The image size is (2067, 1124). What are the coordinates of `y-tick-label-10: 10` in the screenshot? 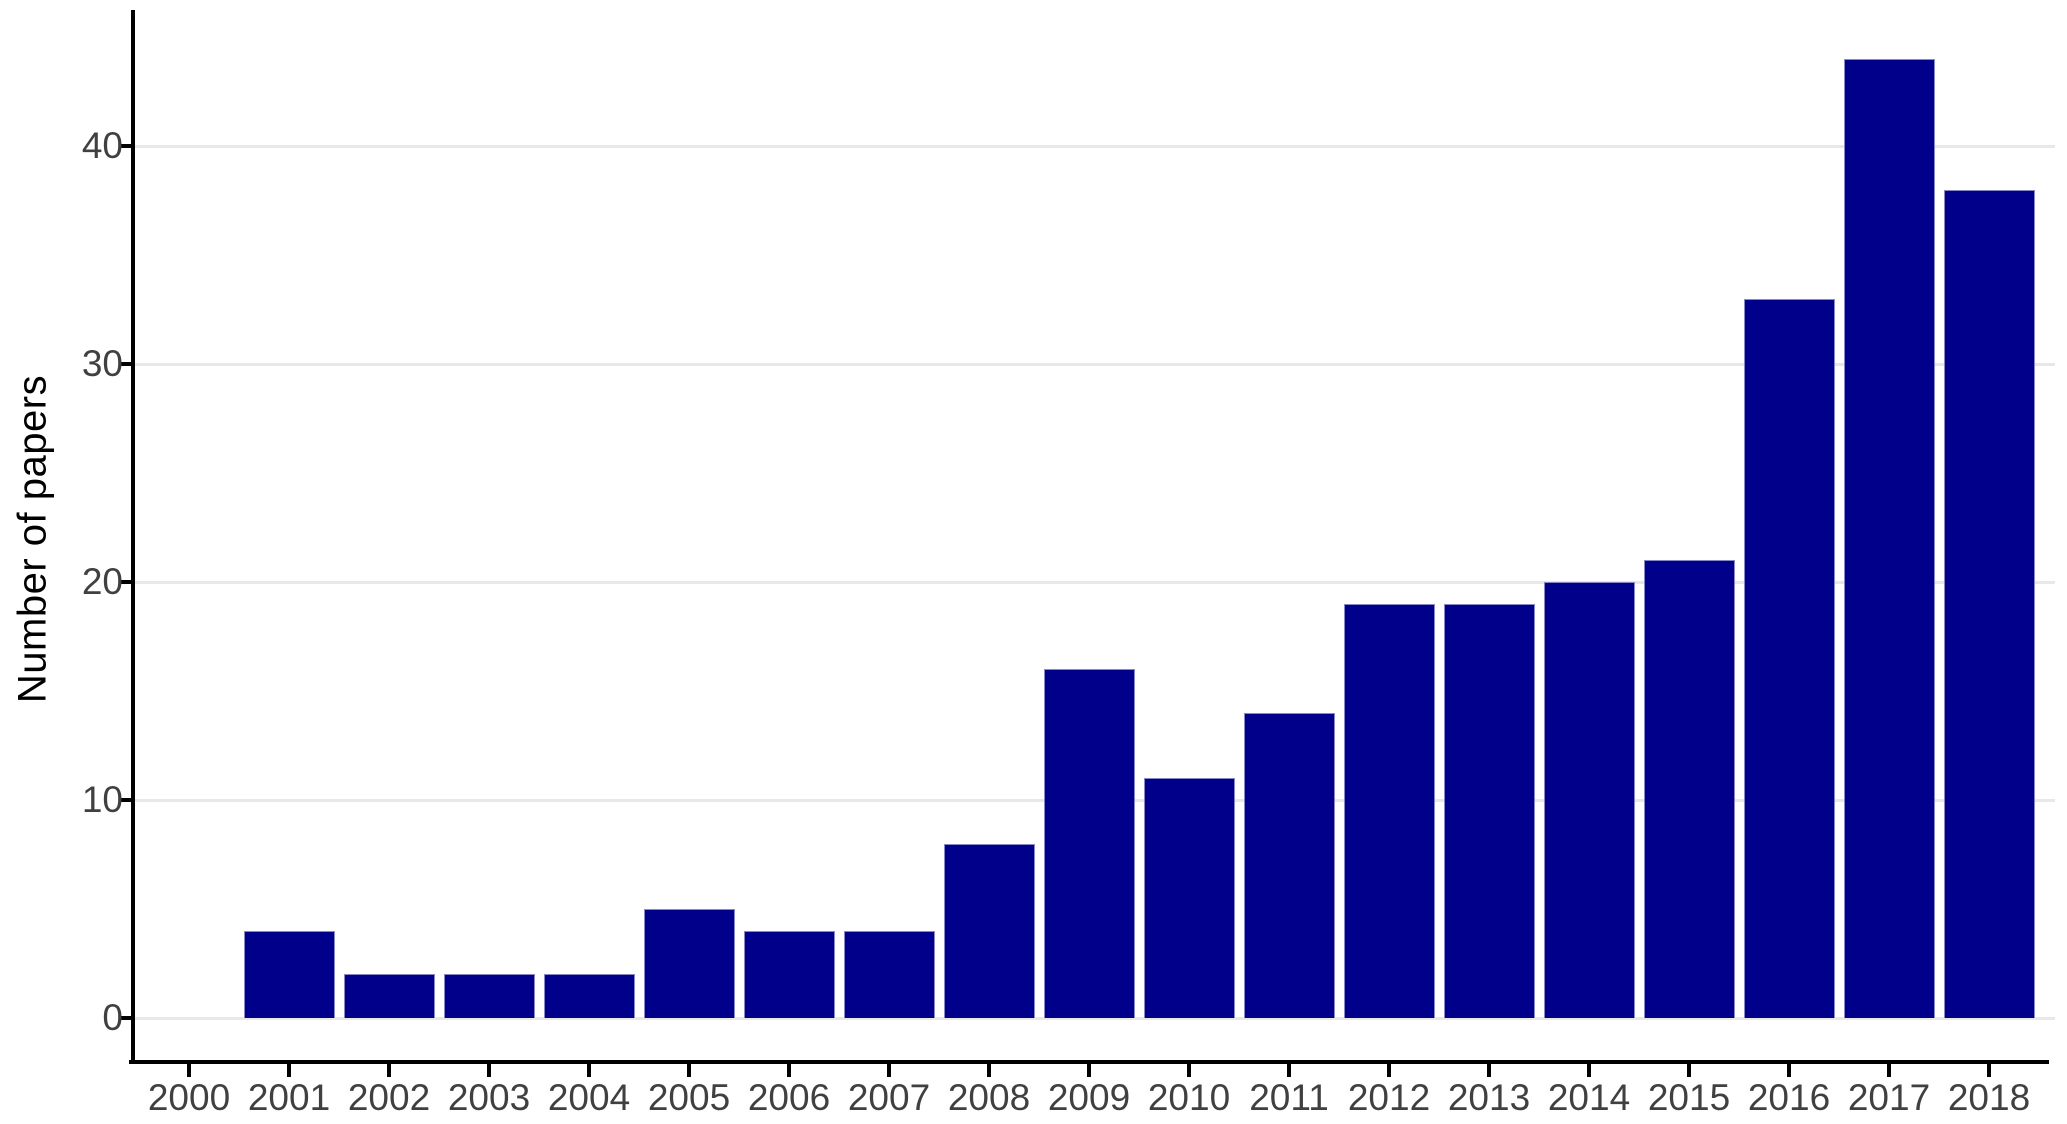 It's located at (102, 799).